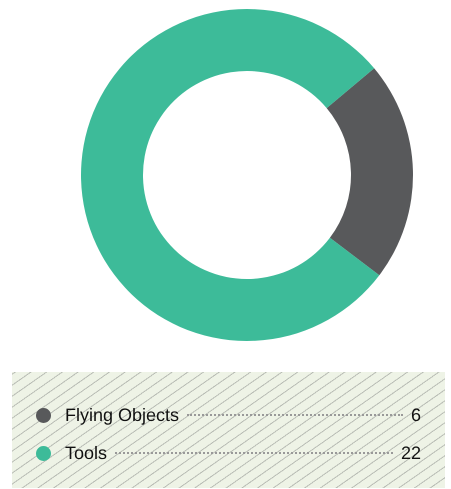 The width and height of the screenshot is (451, 489). I want to click on data-label: 22, so click(410, 453).